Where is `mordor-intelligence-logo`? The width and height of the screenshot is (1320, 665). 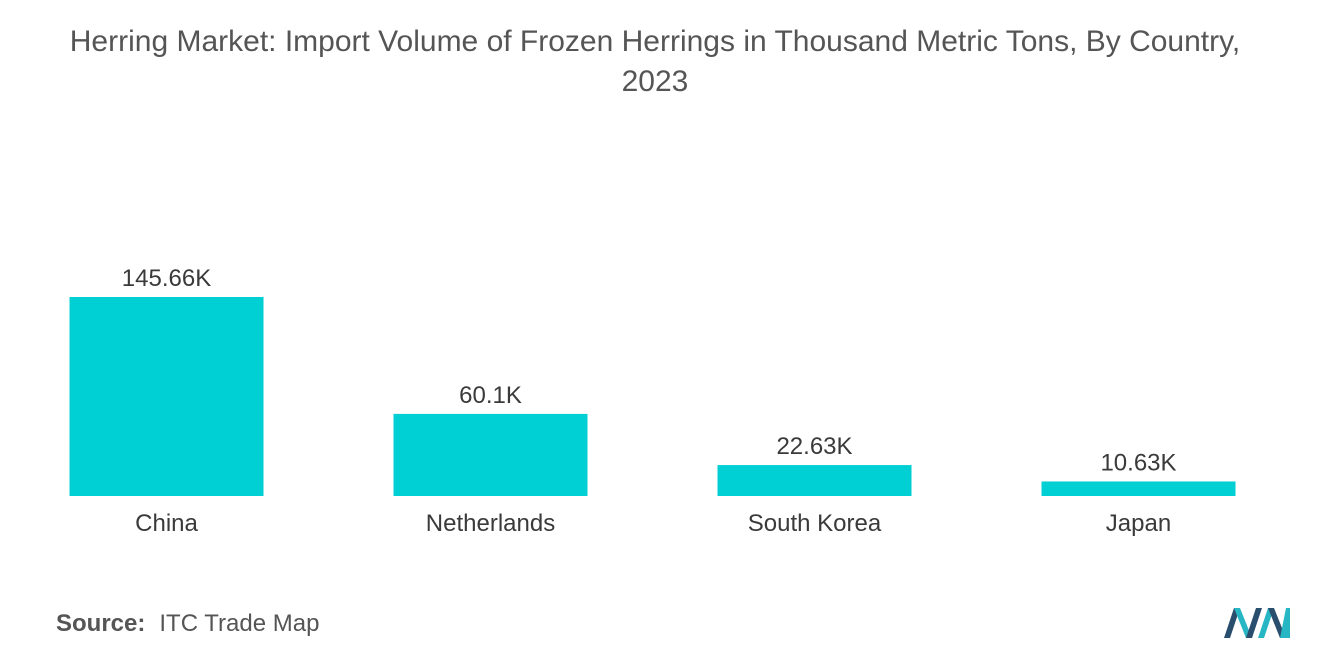 mordor-intelligence-logo is located at coordinates (1257, 623).